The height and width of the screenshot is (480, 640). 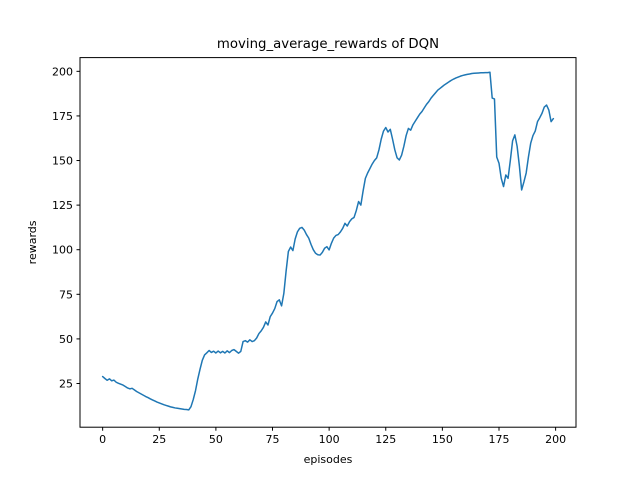 What do you see at coordinates (32, 242) in the screenshot?
I see `y-axis-label: rewards` at bounding box center [32, 242].